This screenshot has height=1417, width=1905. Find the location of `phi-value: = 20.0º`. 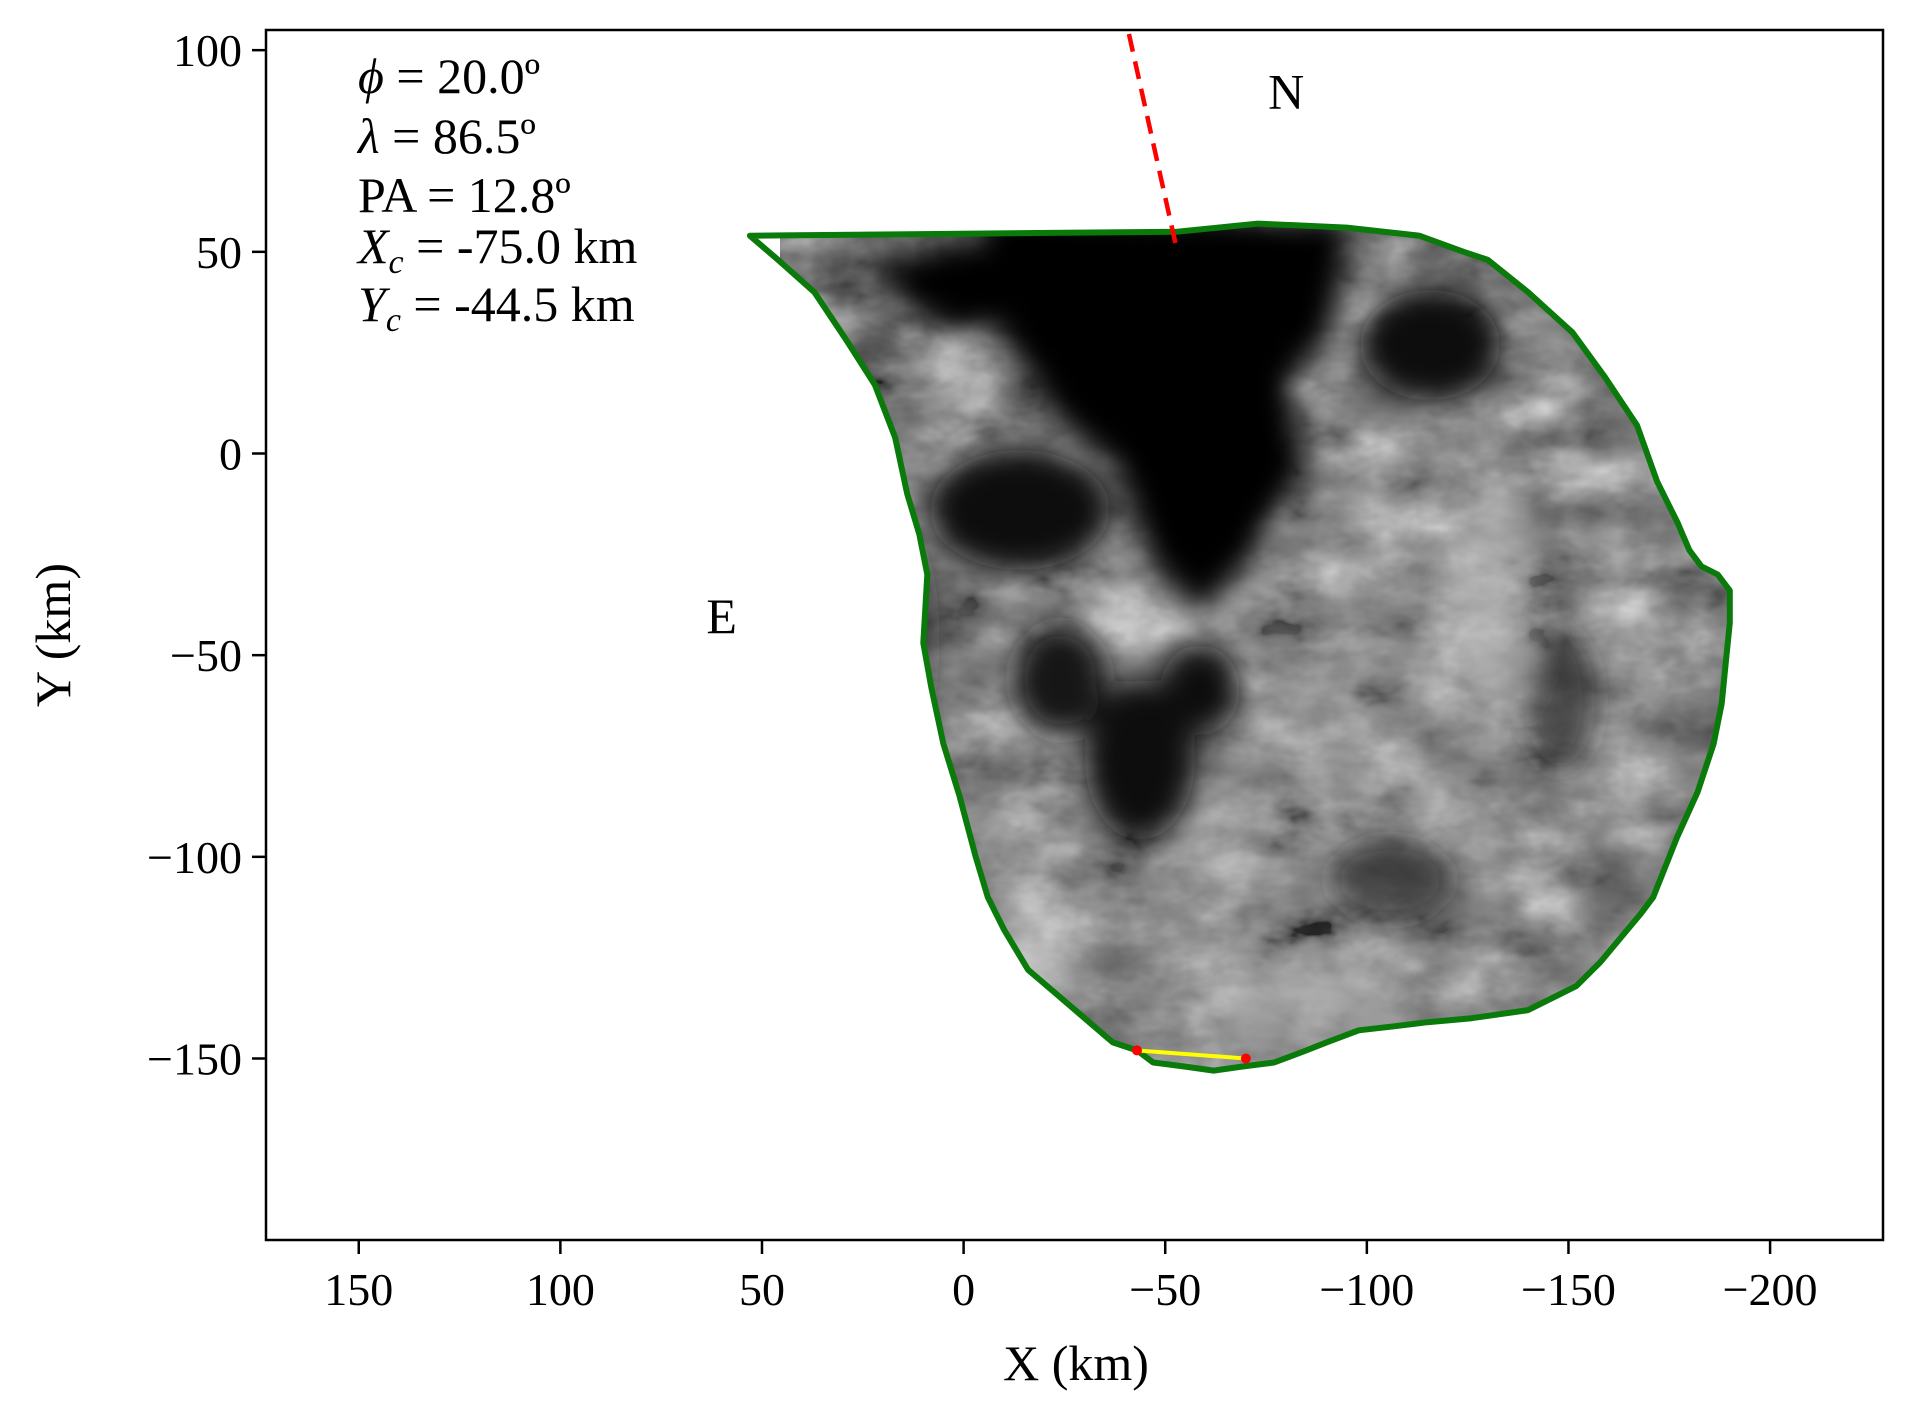

phi-value: = 20.0º is located at coordinates (462, 76).